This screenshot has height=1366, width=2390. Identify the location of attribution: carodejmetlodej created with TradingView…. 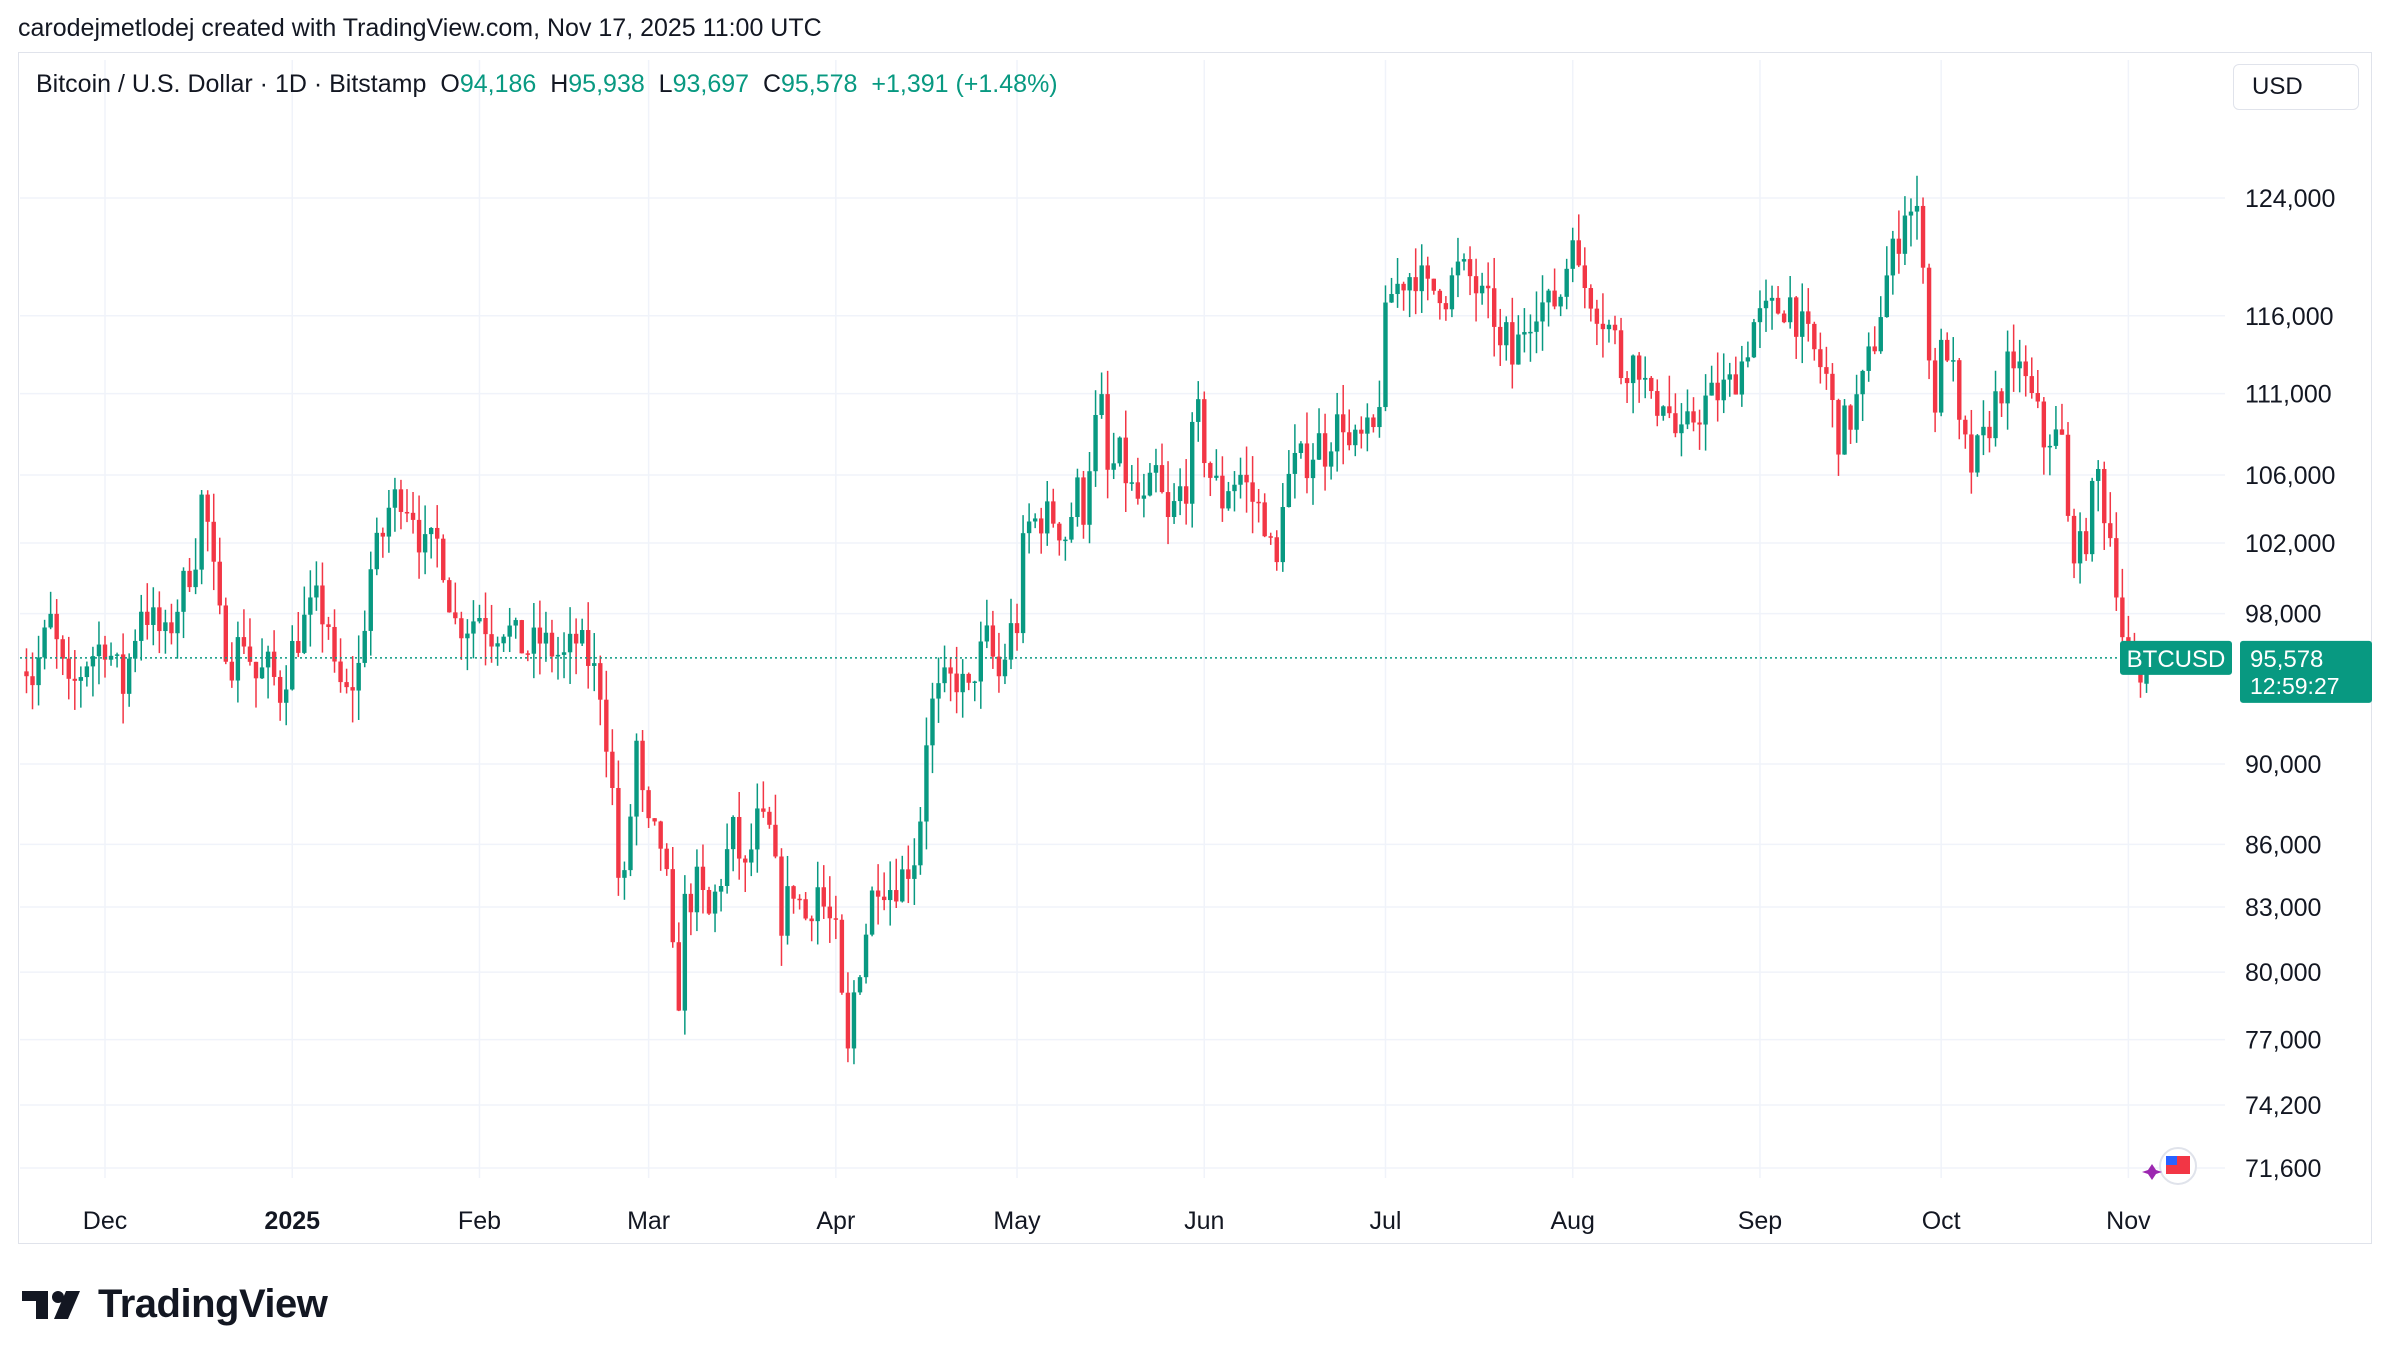
(420, 28).